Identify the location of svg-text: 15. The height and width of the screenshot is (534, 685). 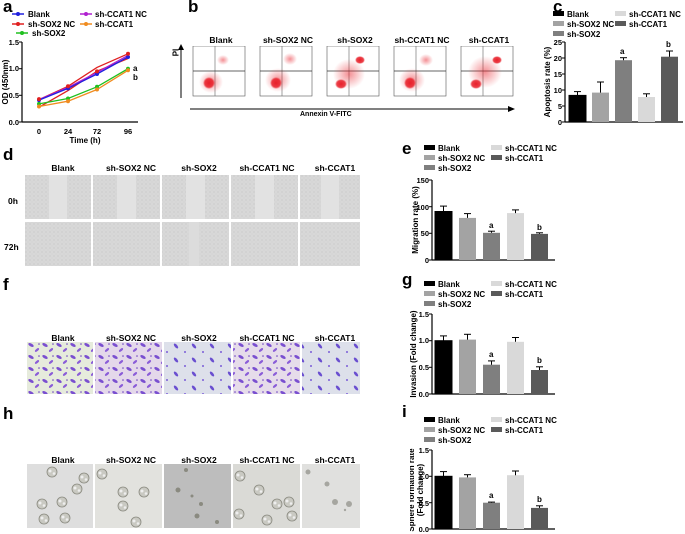
(558, 74).